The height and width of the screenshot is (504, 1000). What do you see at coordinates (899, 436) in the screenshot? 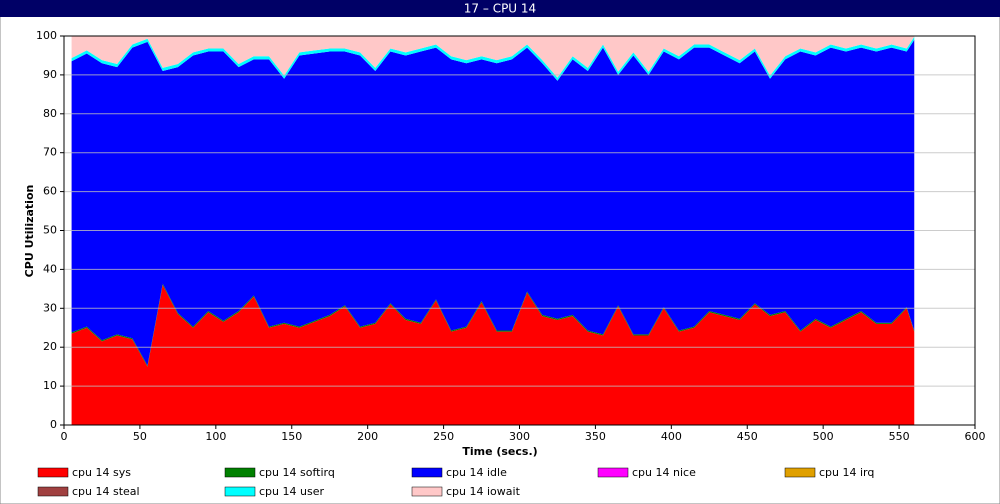
I see `x-tick-label: 550` at bounding box center [899, 436].